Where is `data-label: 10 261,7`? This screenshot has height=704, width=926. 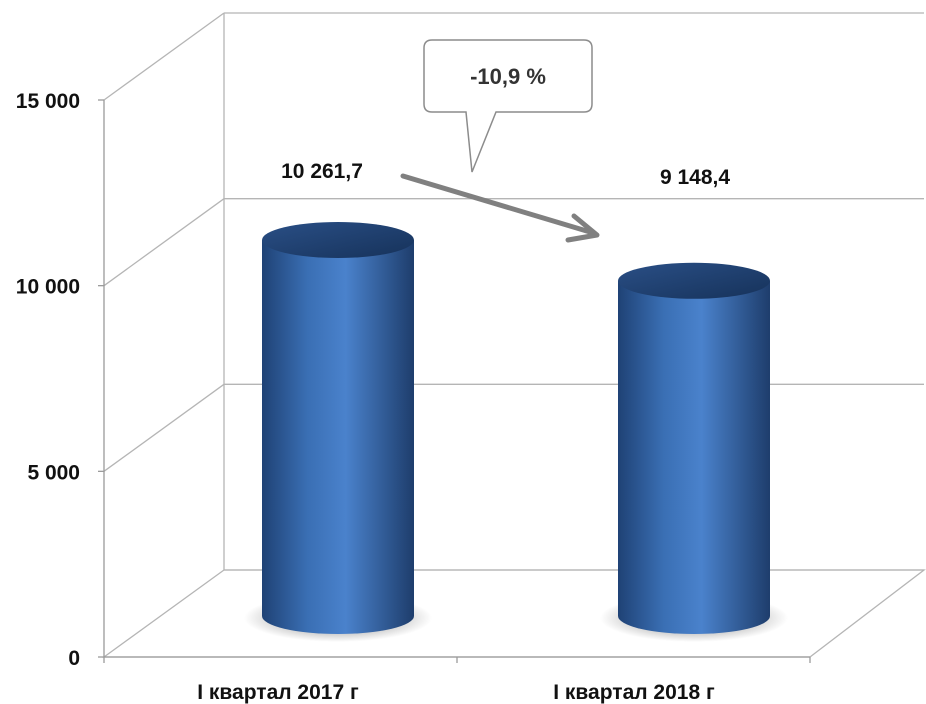
data-label: 10 261,7 is located at coordinates (322, 171).